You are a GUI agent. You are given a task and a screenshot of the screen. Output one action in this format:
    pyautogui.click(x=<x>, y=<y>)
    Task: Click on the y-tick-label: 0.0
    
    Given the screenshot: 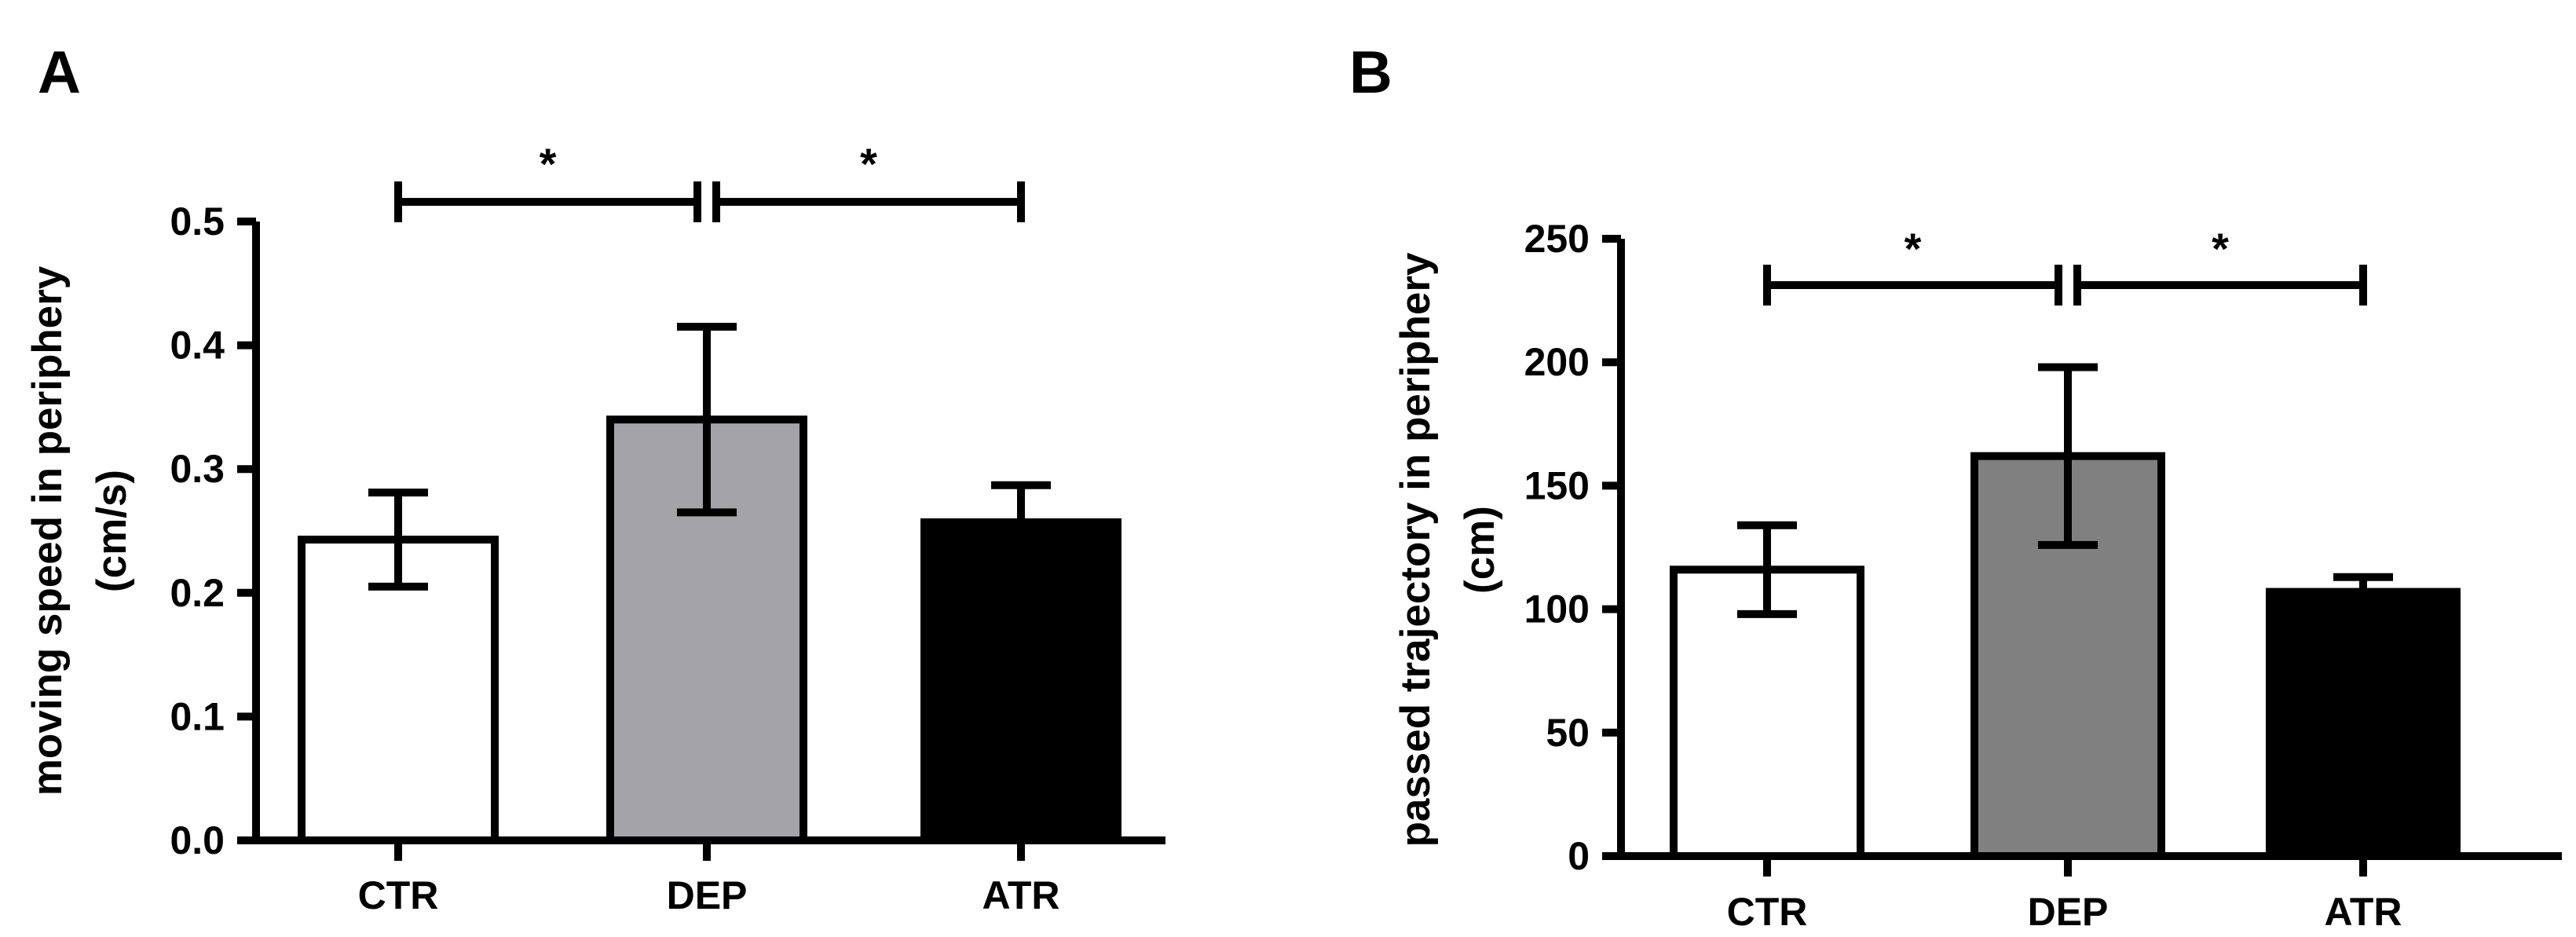 What is the action you would take?
    pyautogui.click(x=198, y=840)
    